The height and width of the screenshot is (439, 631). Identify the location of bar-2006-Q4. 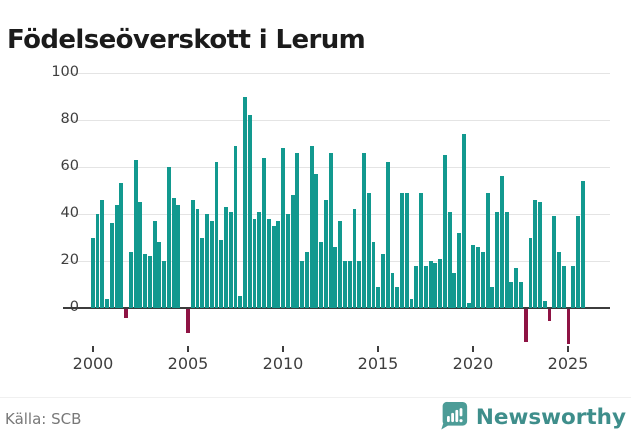
(221, 273).